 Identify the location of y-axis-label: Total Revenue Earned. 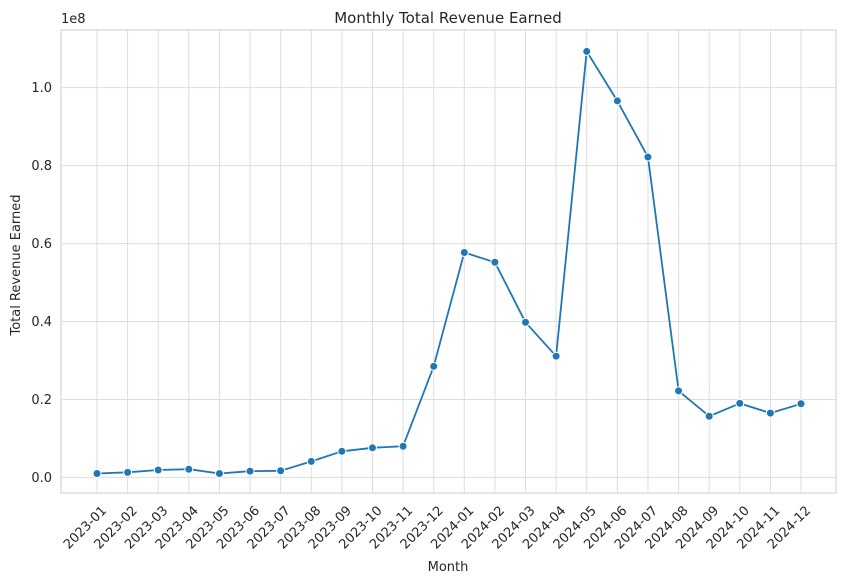
(16, 265).